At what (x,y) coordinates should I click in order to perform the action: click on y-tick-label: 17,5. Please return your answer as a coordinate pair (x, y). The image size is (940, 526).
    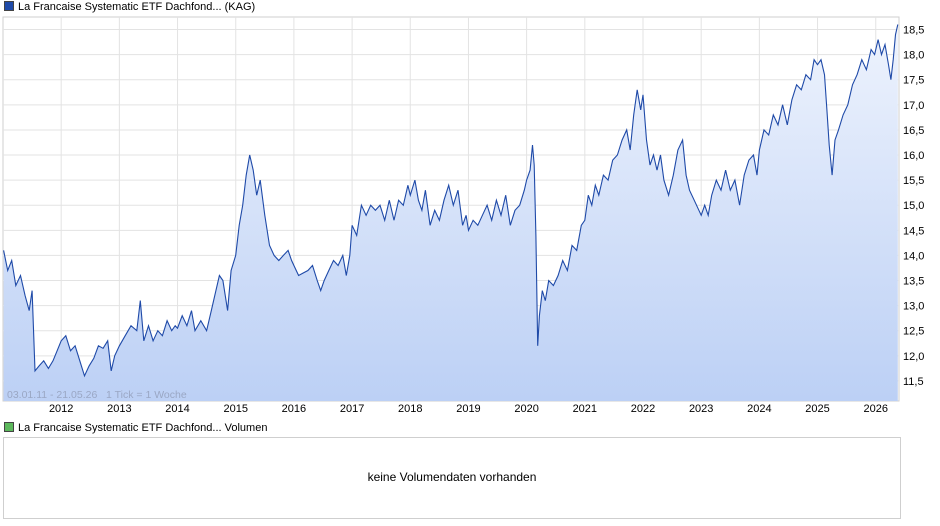
    Looking at the image, I should click on (913, 81).